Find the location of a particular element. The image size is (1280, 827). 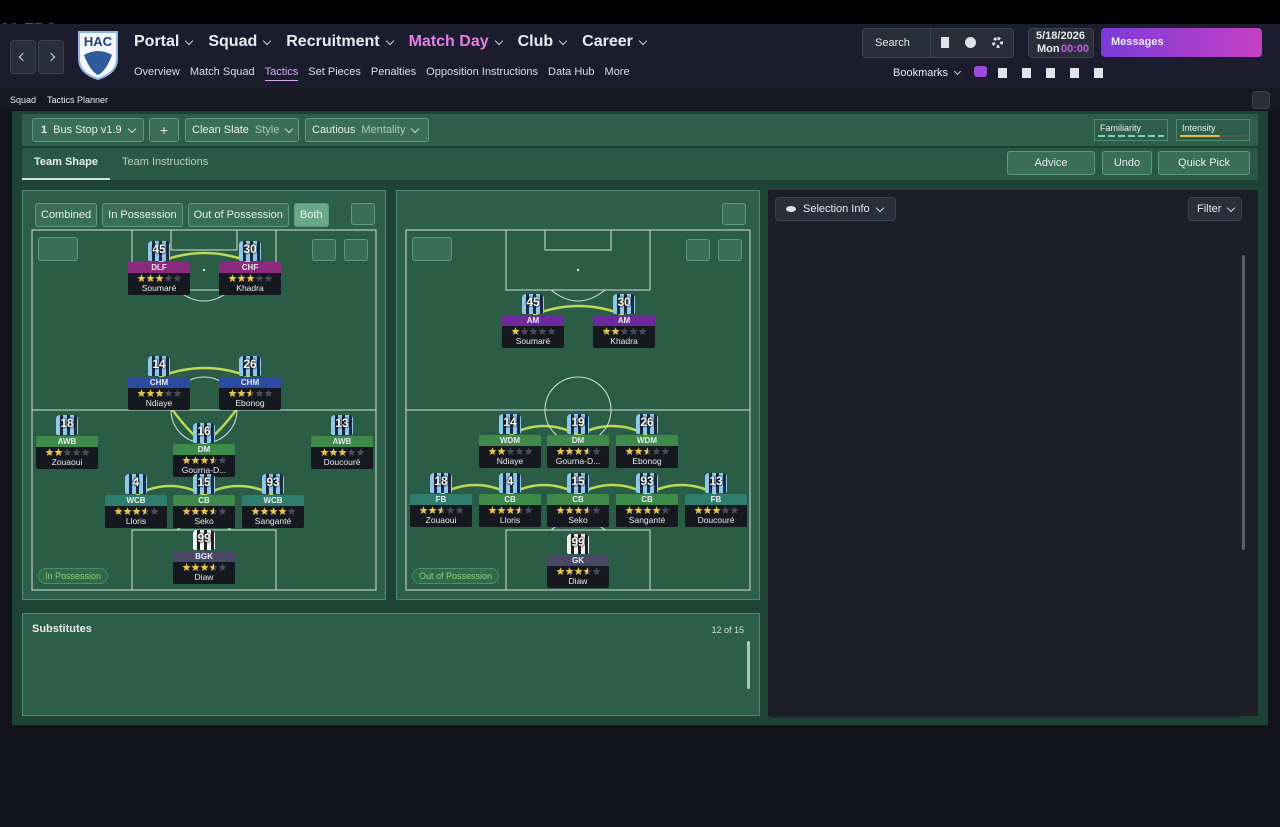

role: CHF is located at coordinates (250, 267).